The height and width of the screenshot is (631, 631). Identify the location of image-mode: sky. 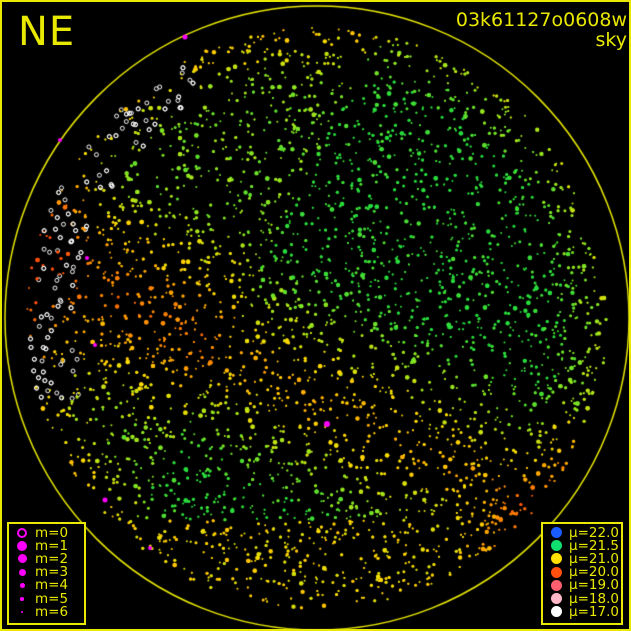
(611, 40).